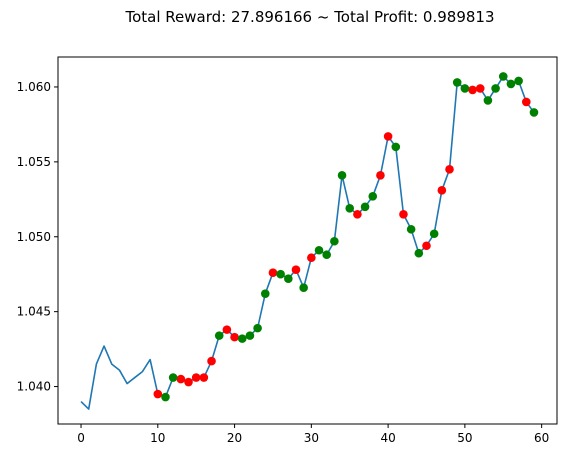 Image resolution: width=565 pixels, height=461 pixels. What do you see at coordinates (34, 162) in the screenshot?
I see `y-tick-label: 1.055` at bounding box center [34, 162].